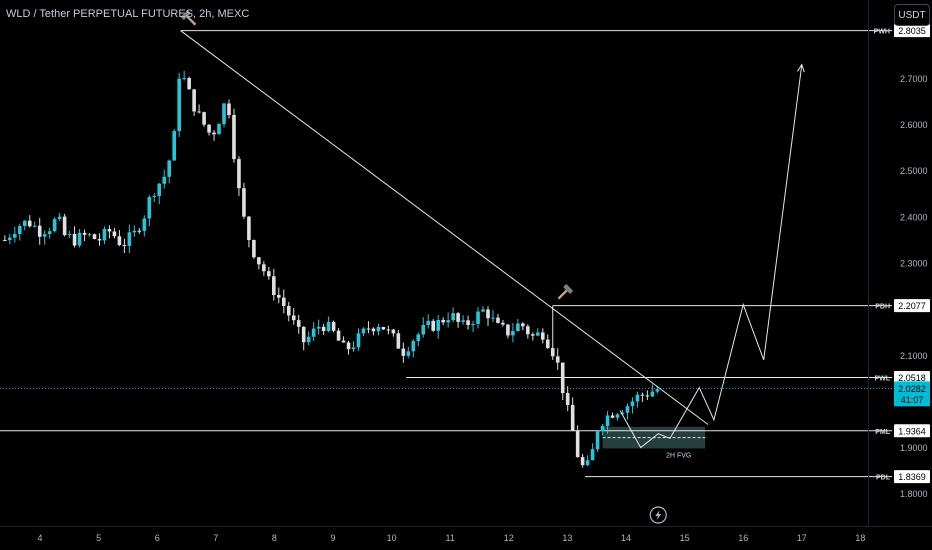 The width and height of the screenshot is (932, 550). Describe the element at coordinates (466, 526) in the screenshot. I see `time-axis-separator` at that location.